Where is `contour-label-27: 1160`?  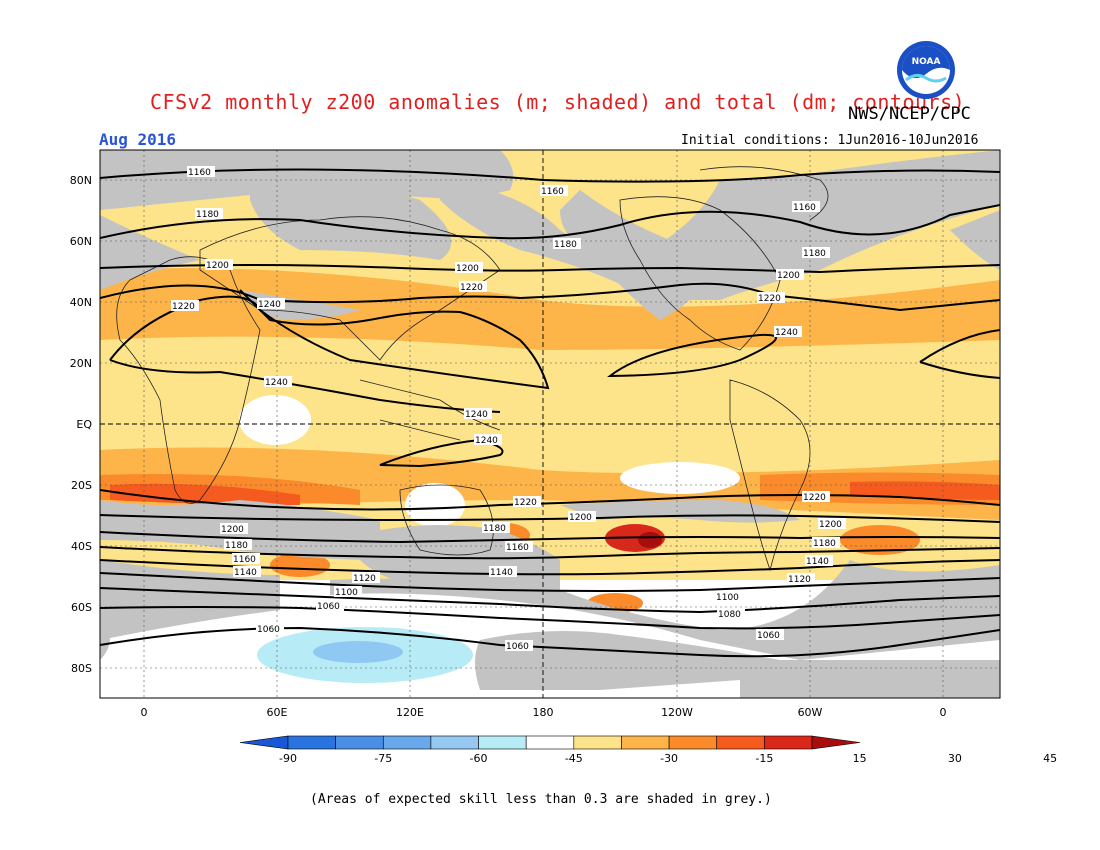 contour-label-27: 1160 is located at coordinates (519, 547).